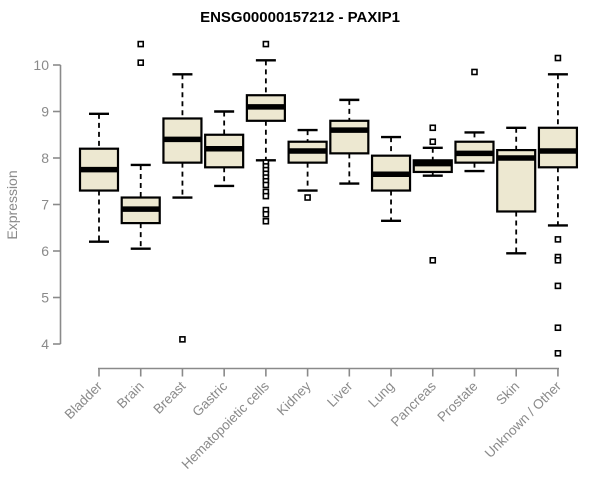  Describe the element at coordinates (45, 298) in the screenshot. I see `y-tick-label: 5` at that location.